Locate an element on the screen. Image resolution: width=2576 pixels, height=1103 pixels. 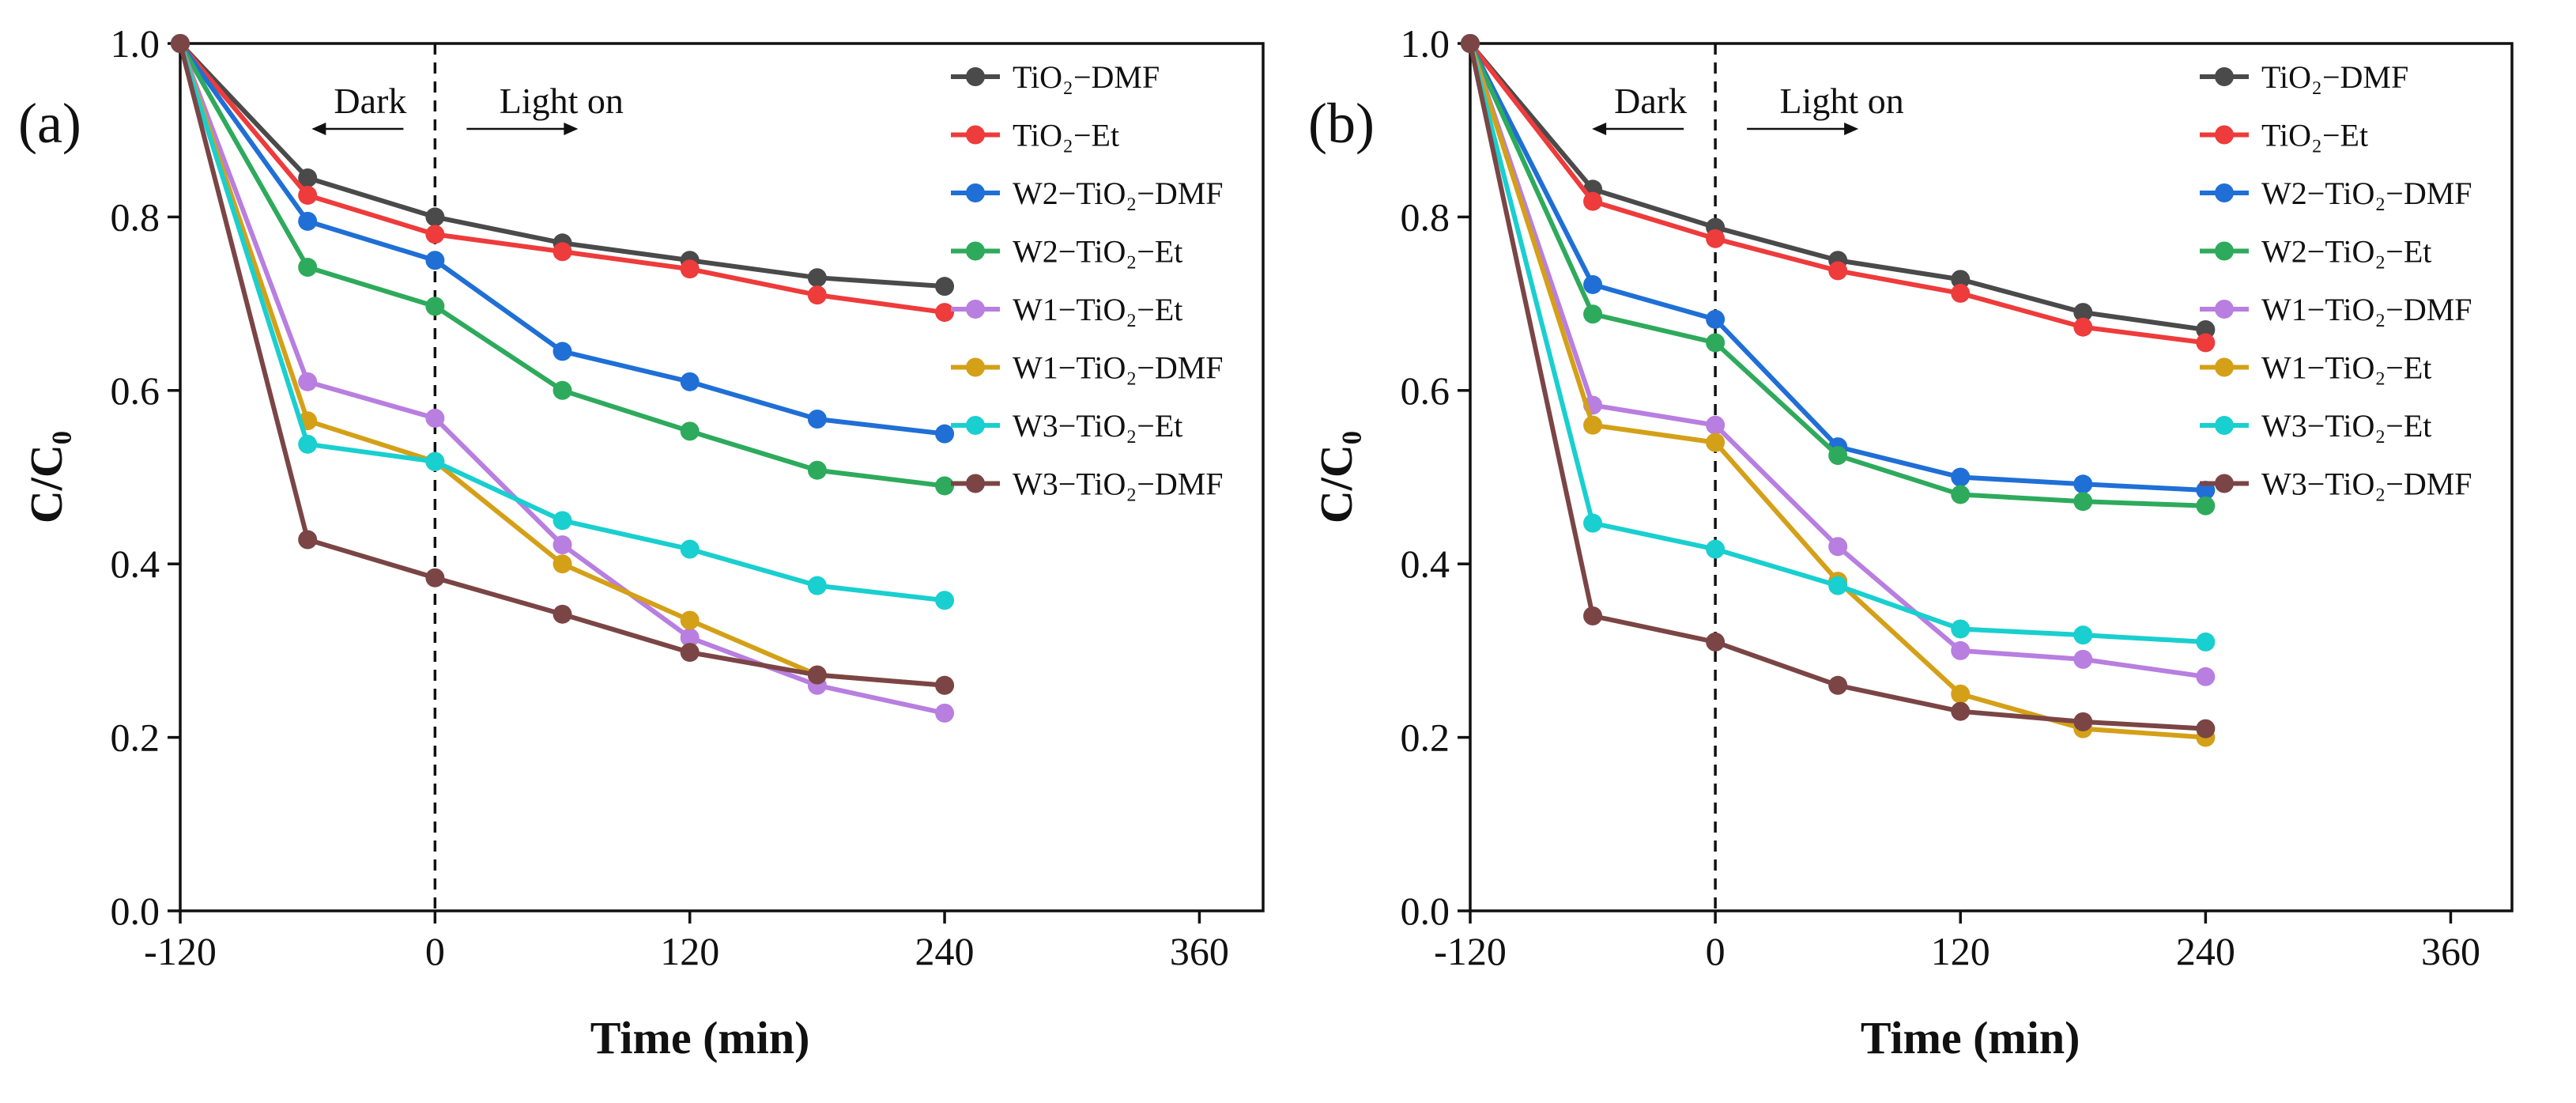
y-axis-title: C/C₀ is located at coordinates (46, 477).